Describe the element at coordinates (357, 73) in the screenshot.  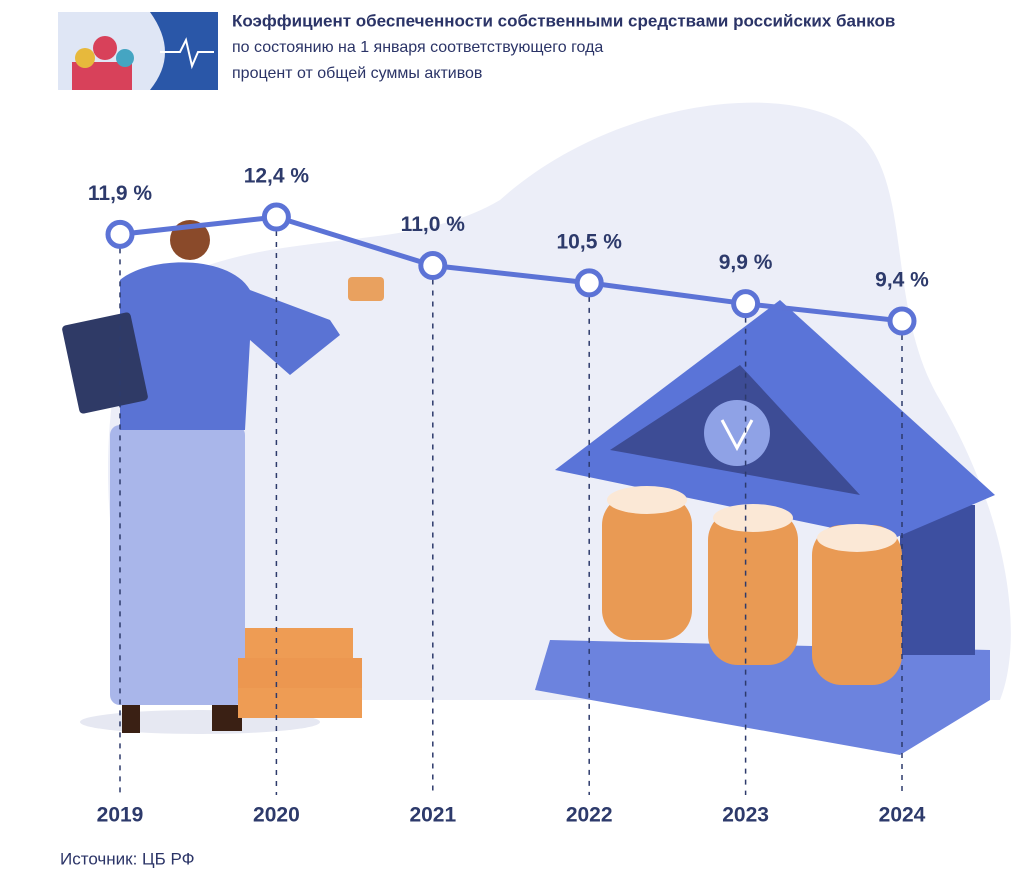
I see `subtitle: процент от общей суммы активов` at that location.